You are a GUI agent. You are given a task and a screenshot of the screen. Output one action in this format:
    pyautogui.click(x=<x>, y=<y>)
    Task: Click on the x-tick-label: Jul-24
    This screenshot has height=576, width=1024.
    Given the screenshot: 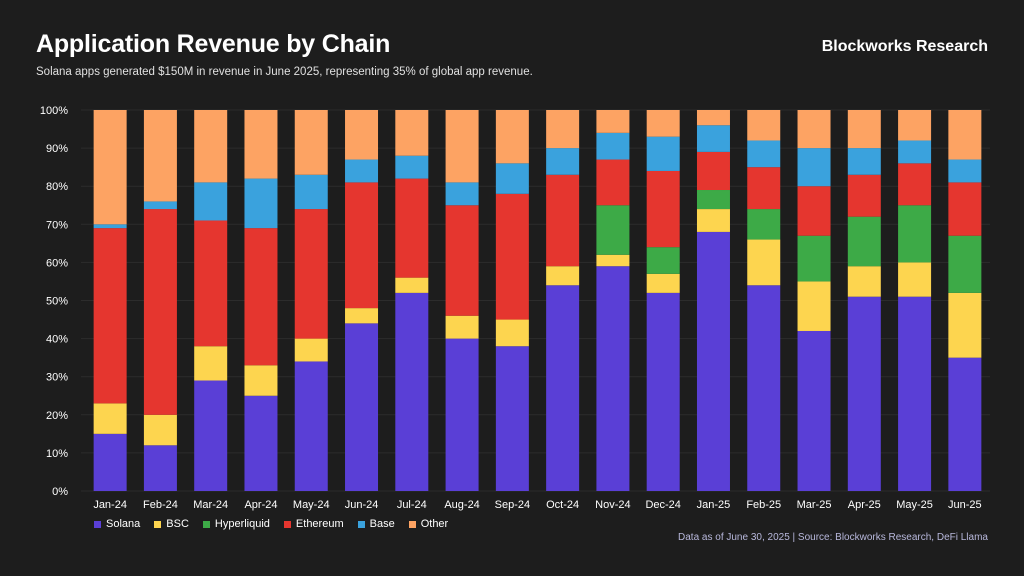 What is the action you would take?
    pyautogui.click(x=412, y=505)
    